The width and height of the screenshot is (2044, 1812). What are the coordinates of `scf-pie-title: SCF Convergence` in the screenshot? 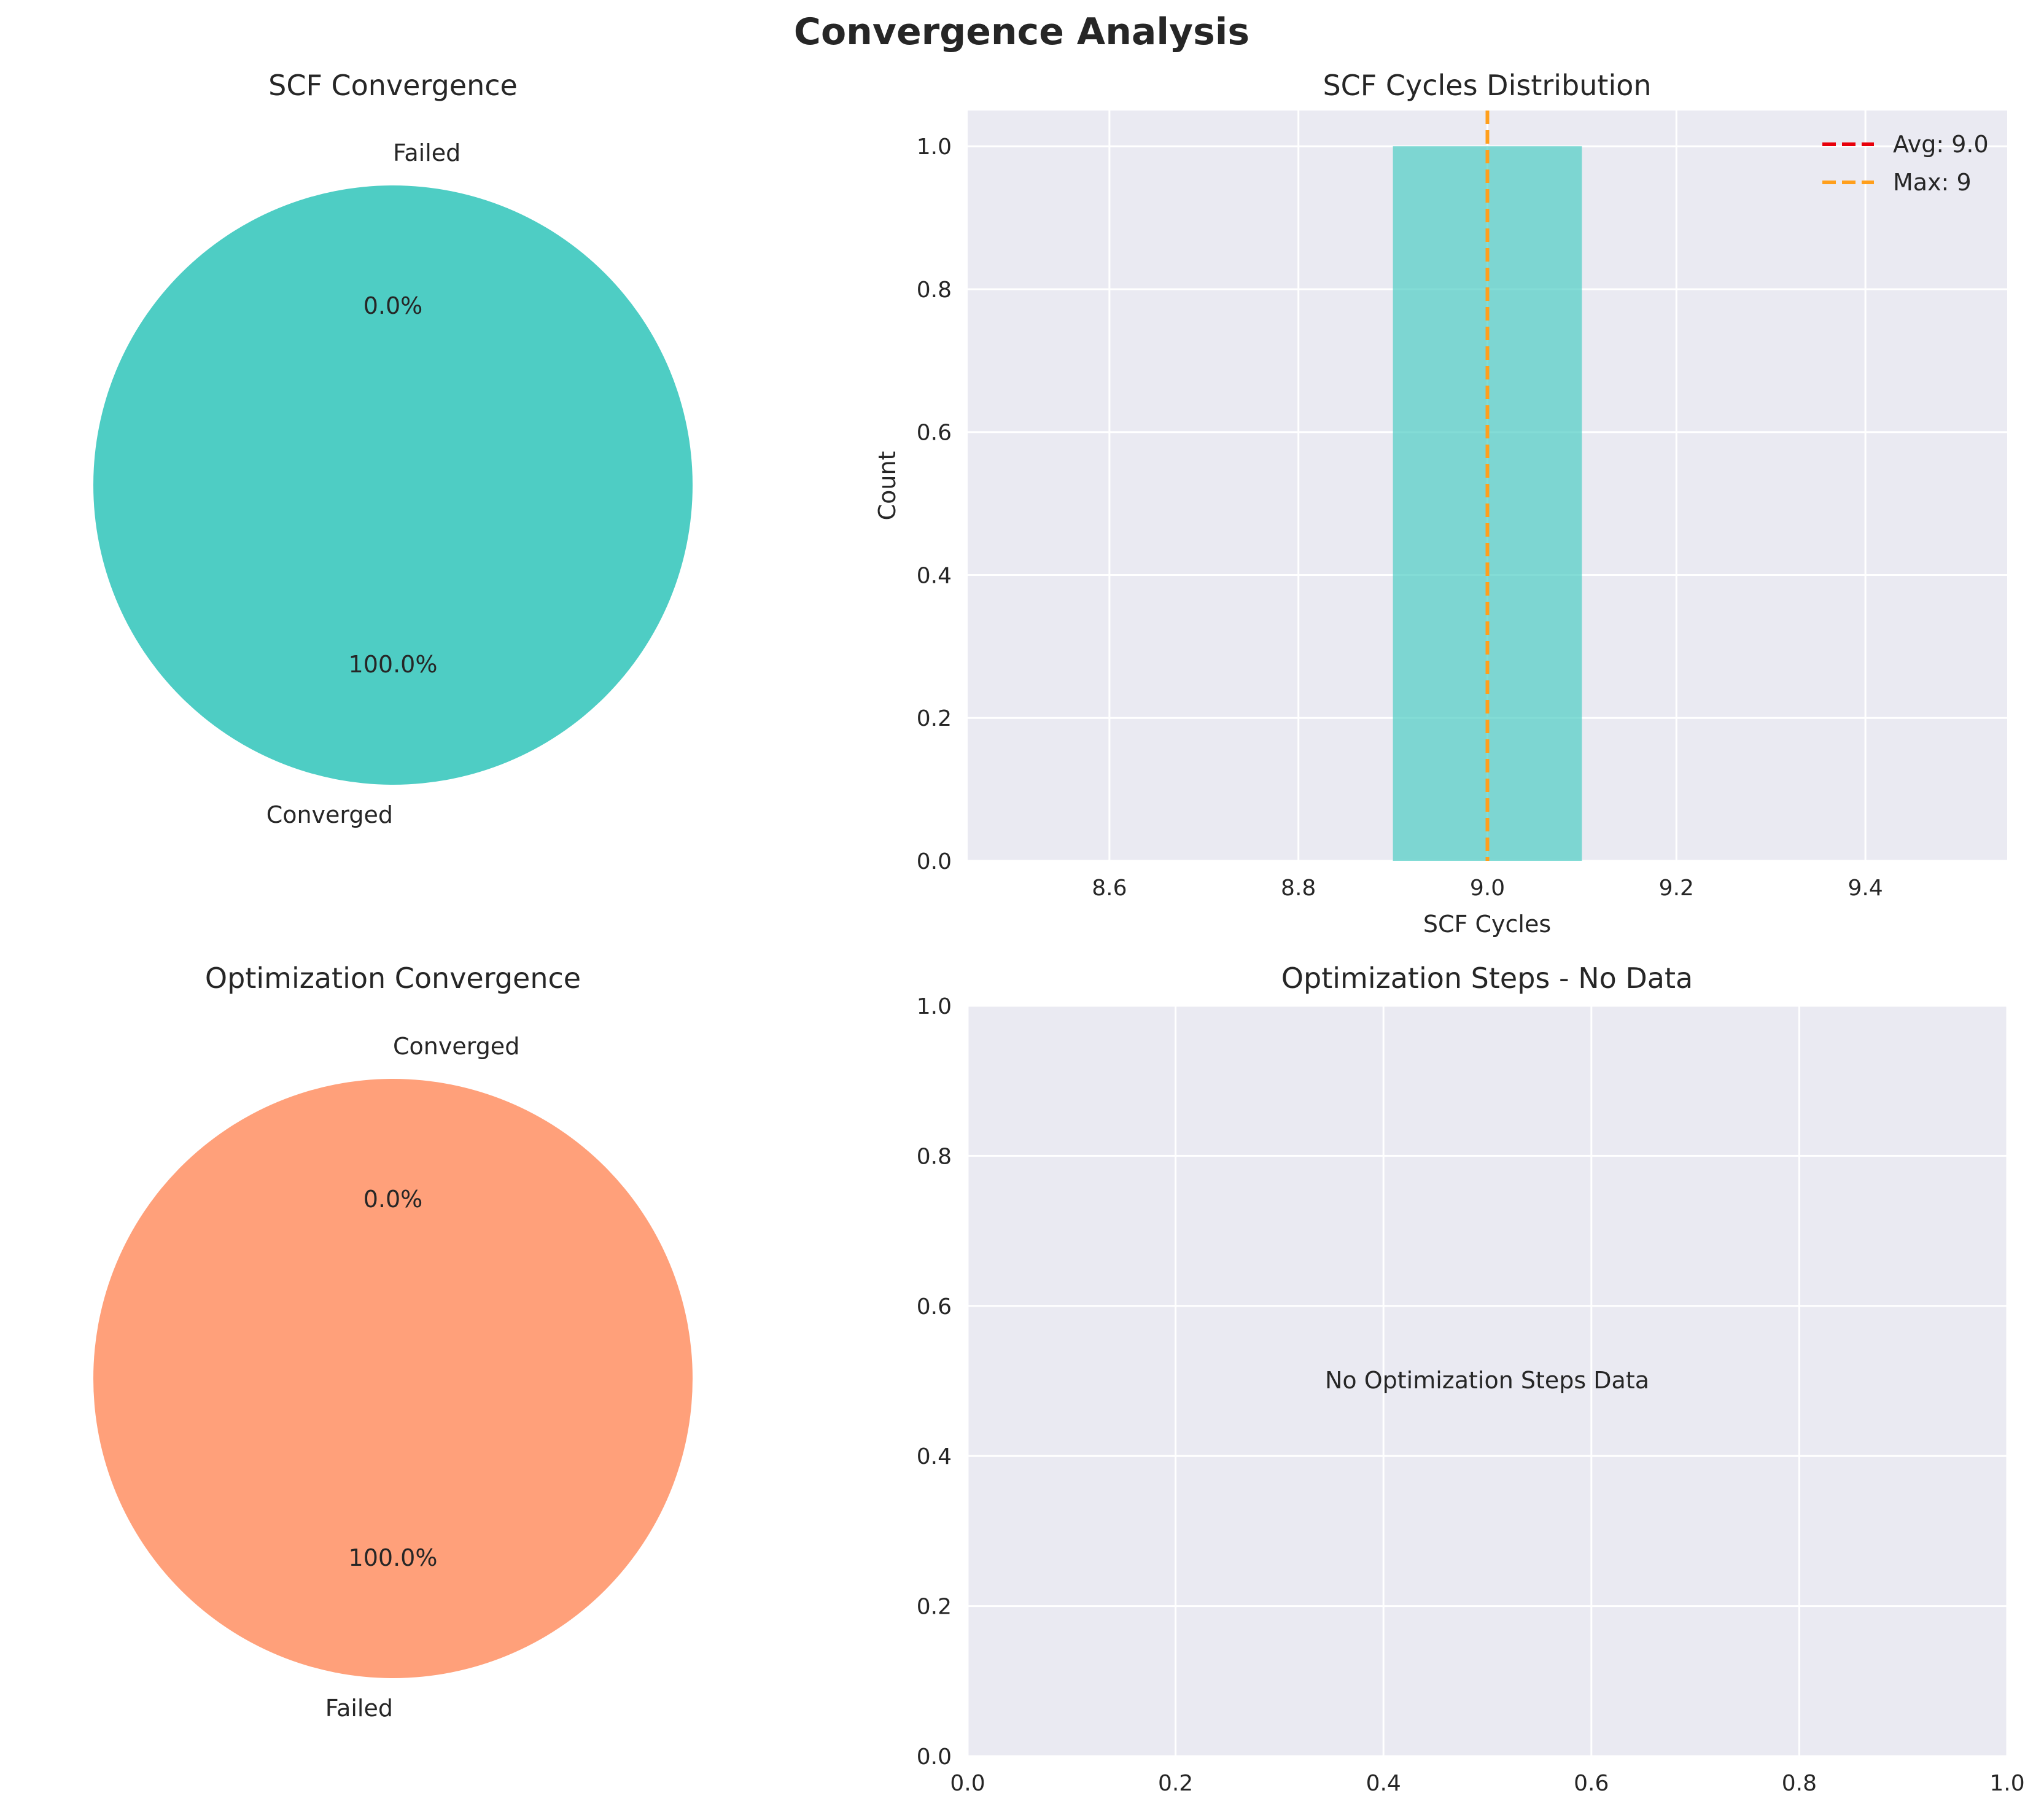 It's located at (393, 85).